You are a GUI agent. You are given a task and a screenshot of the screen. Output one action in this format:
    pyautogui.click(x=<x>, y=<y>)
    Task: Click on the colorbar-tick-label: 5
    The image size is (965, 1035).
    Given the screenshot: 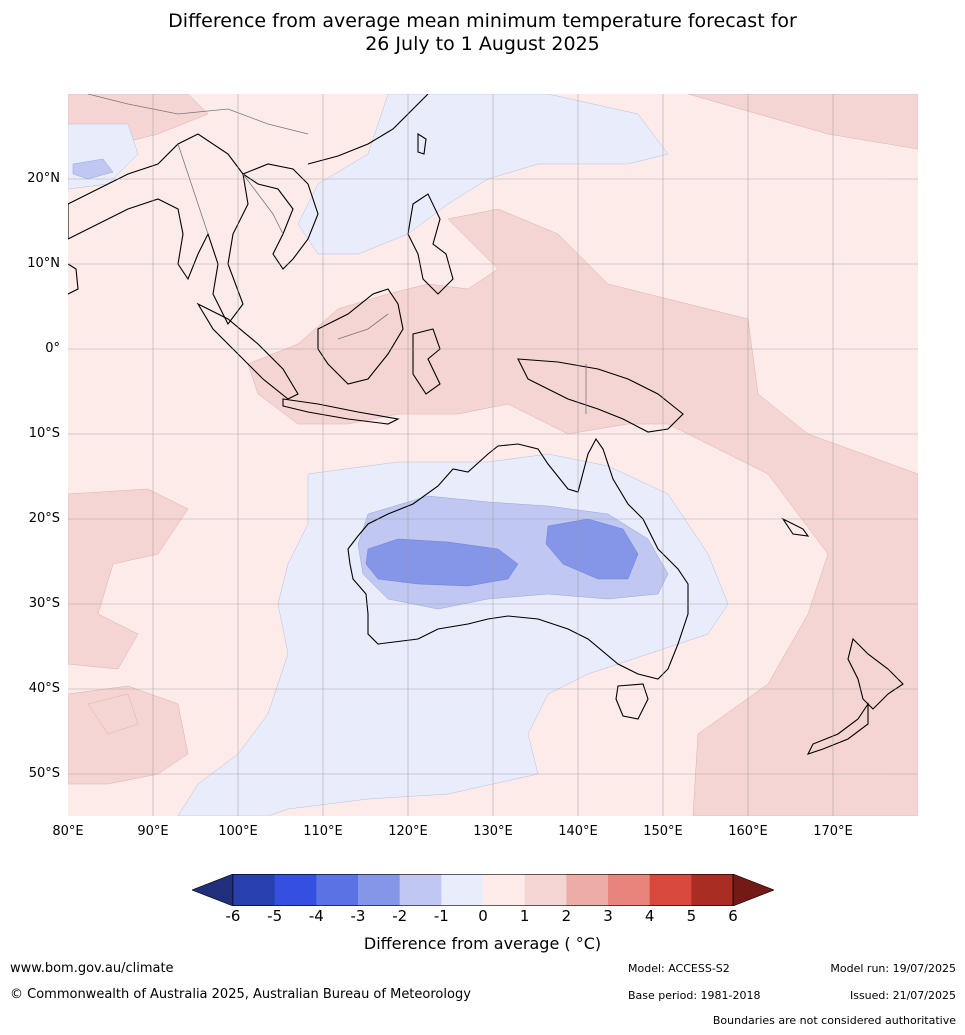 What is the action you would take?
    pyautogui.click(x=691, y=916)
    